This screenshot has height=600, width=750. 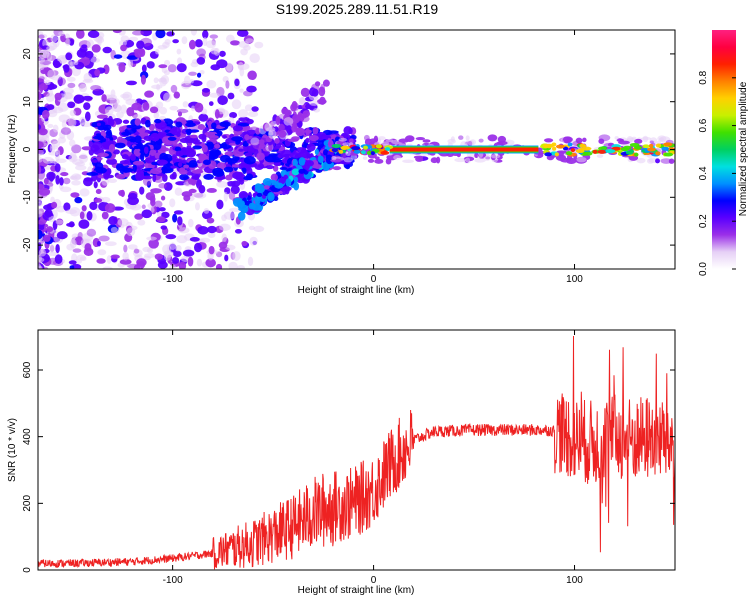 What do you see at coordinates (574, 580) in the screenshot?
I see `x-tick-label: 100` at bounding box center [574, 580].